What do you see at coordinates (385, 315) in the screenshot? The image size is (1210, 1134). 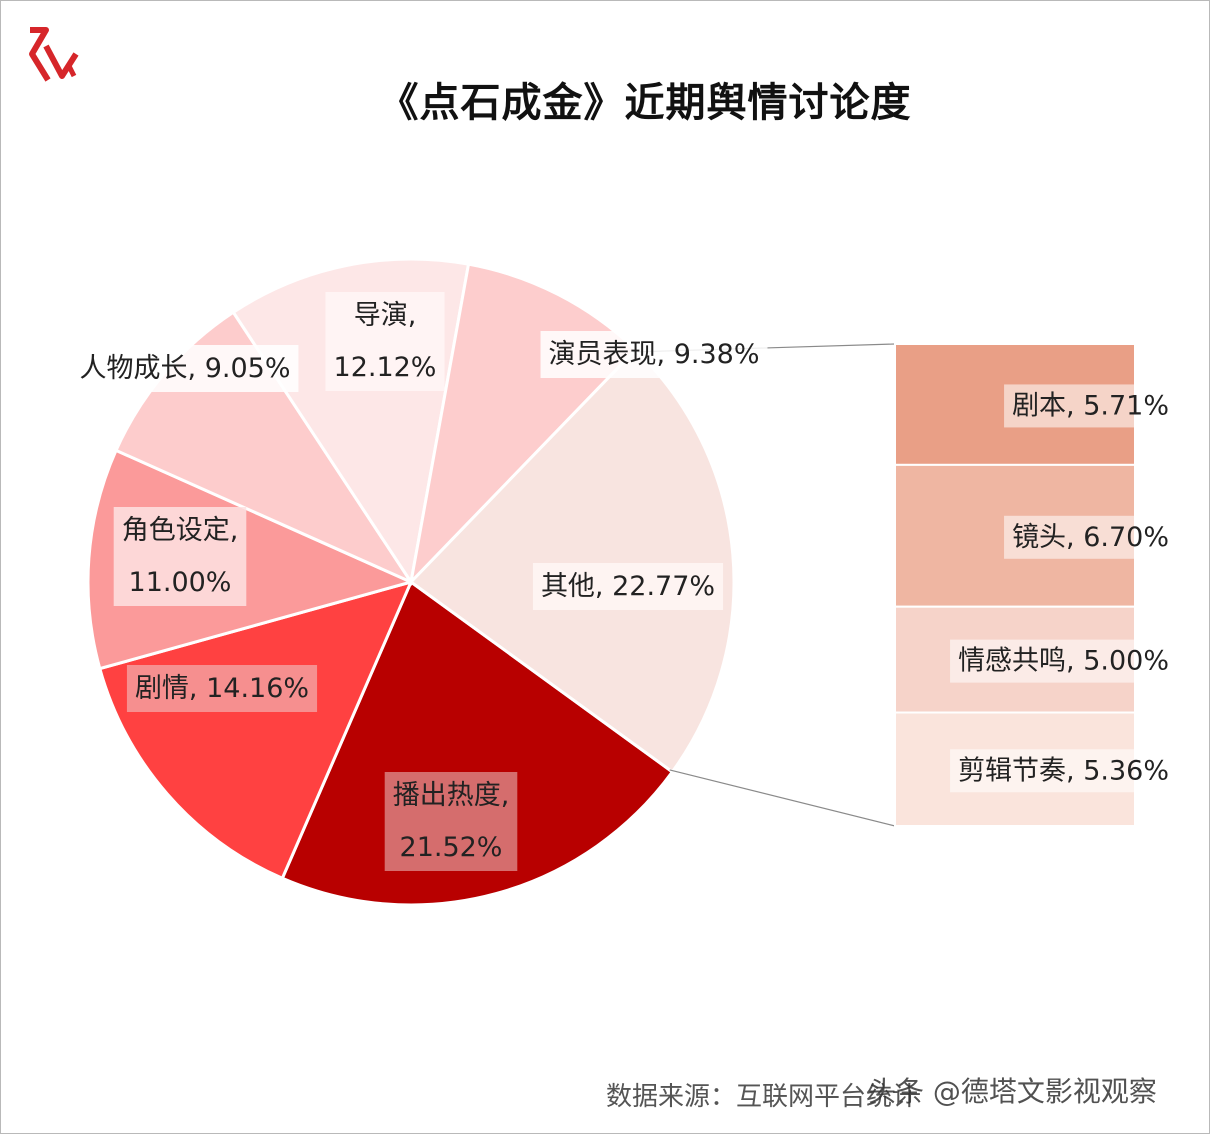 I see `pie-label-5-line-1: 导演,` at bounding box center [385, 315].